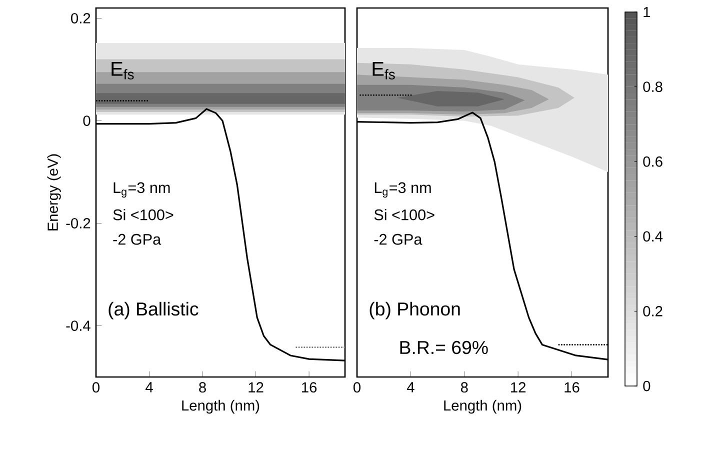 Image resolution: width=709 pixels, height=450 pixels. What do you see at coordinates (444, 347) in the screenshot?
I see `annotation: B.R.= 69%` at bounding box center [444, 347].